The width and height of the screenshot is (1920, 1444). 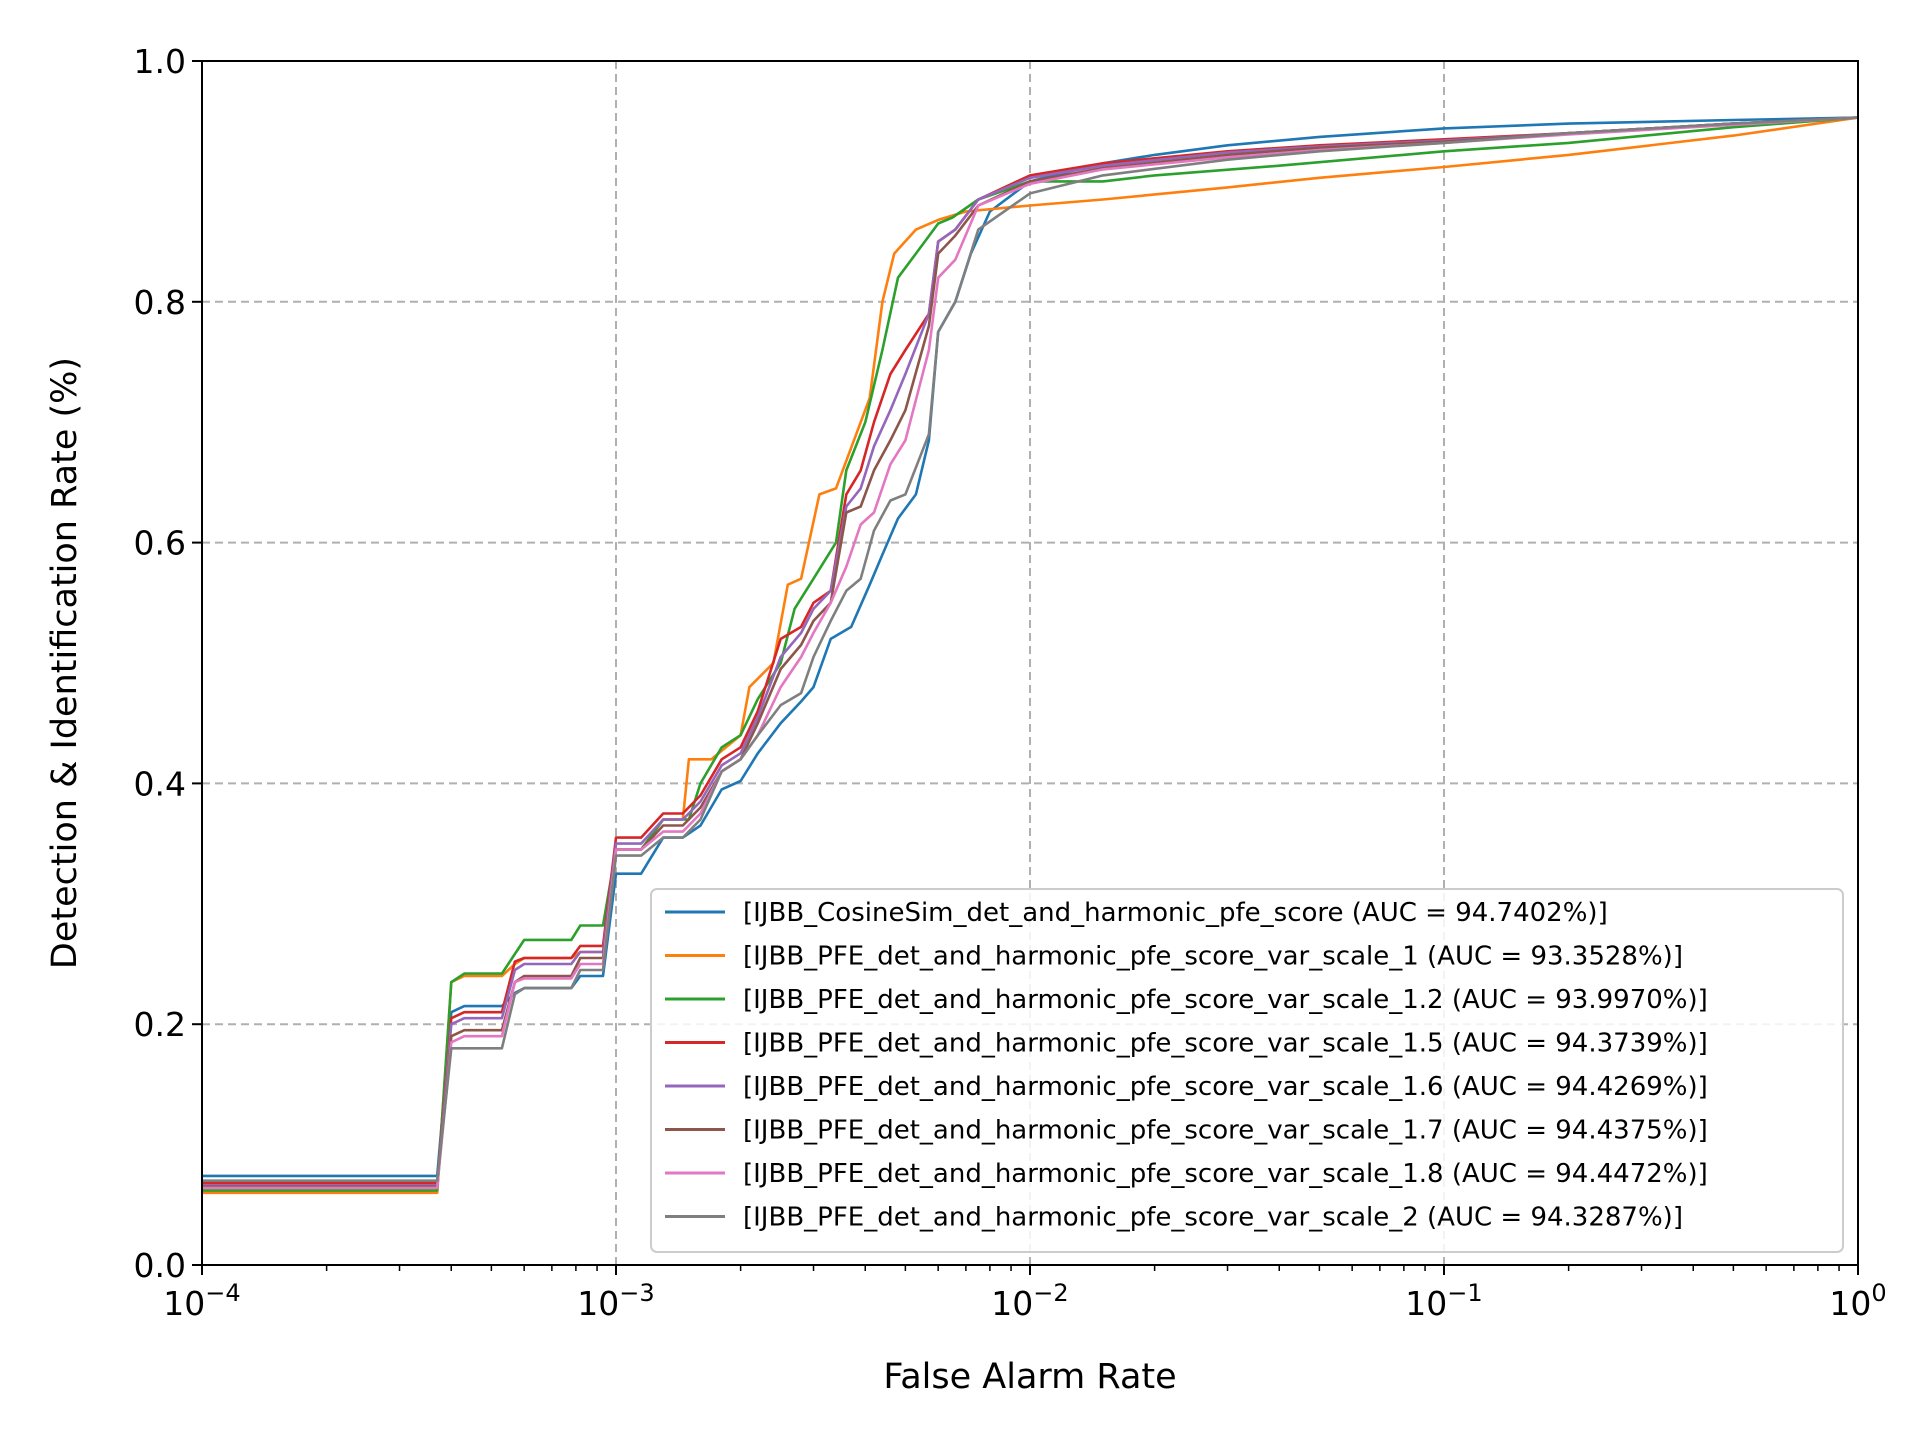 What do you see at coordinates (1857, 1301) in the screenshot?
I see `x-tick-label: 10⁰` at bounding box center [1857, 1301].